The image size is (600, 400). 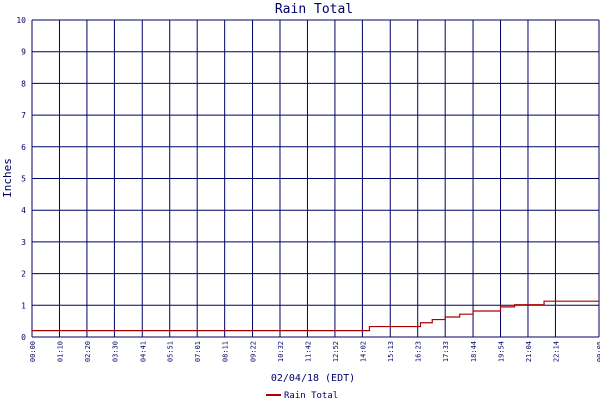 What do you see at coordinates (198, 351) in the screenshot?
I see `x-tick-label: 07:01` at bounding box center [198, 351].